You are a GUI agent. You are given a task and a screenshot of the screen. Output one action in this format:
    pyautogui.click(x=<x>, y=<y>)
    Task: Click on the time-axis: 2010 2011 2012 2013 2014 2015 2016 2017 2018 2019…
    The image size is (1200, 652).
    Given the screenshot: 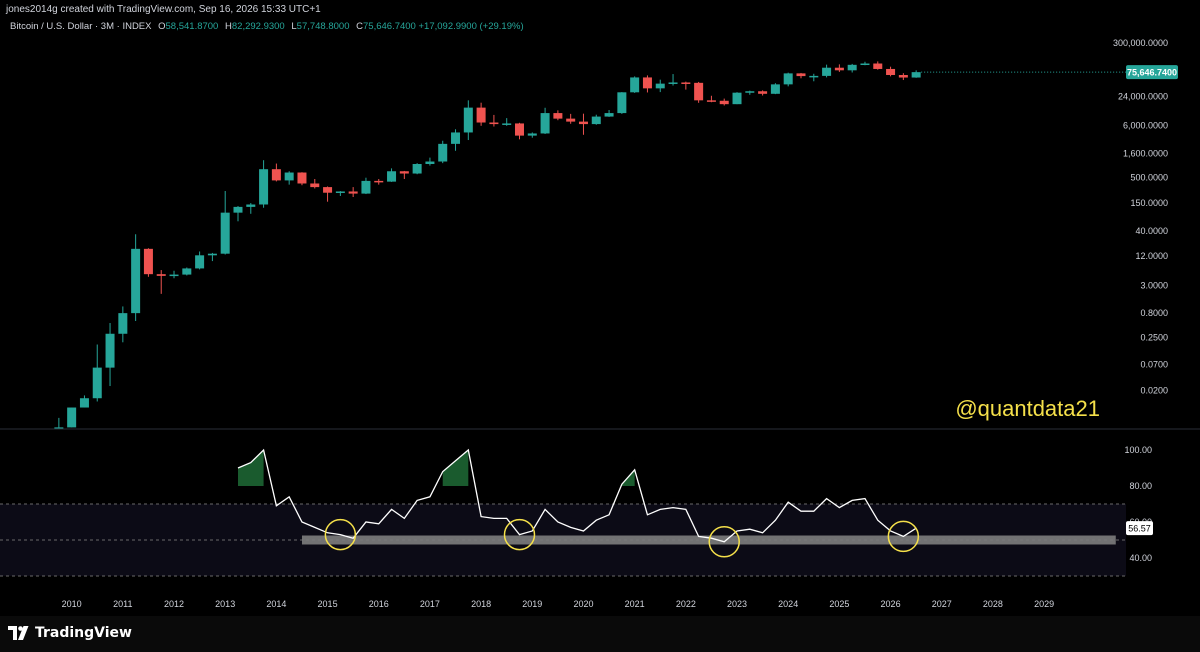 What is the action you would take?
    pyautogui.click(x=558, y=604)
    